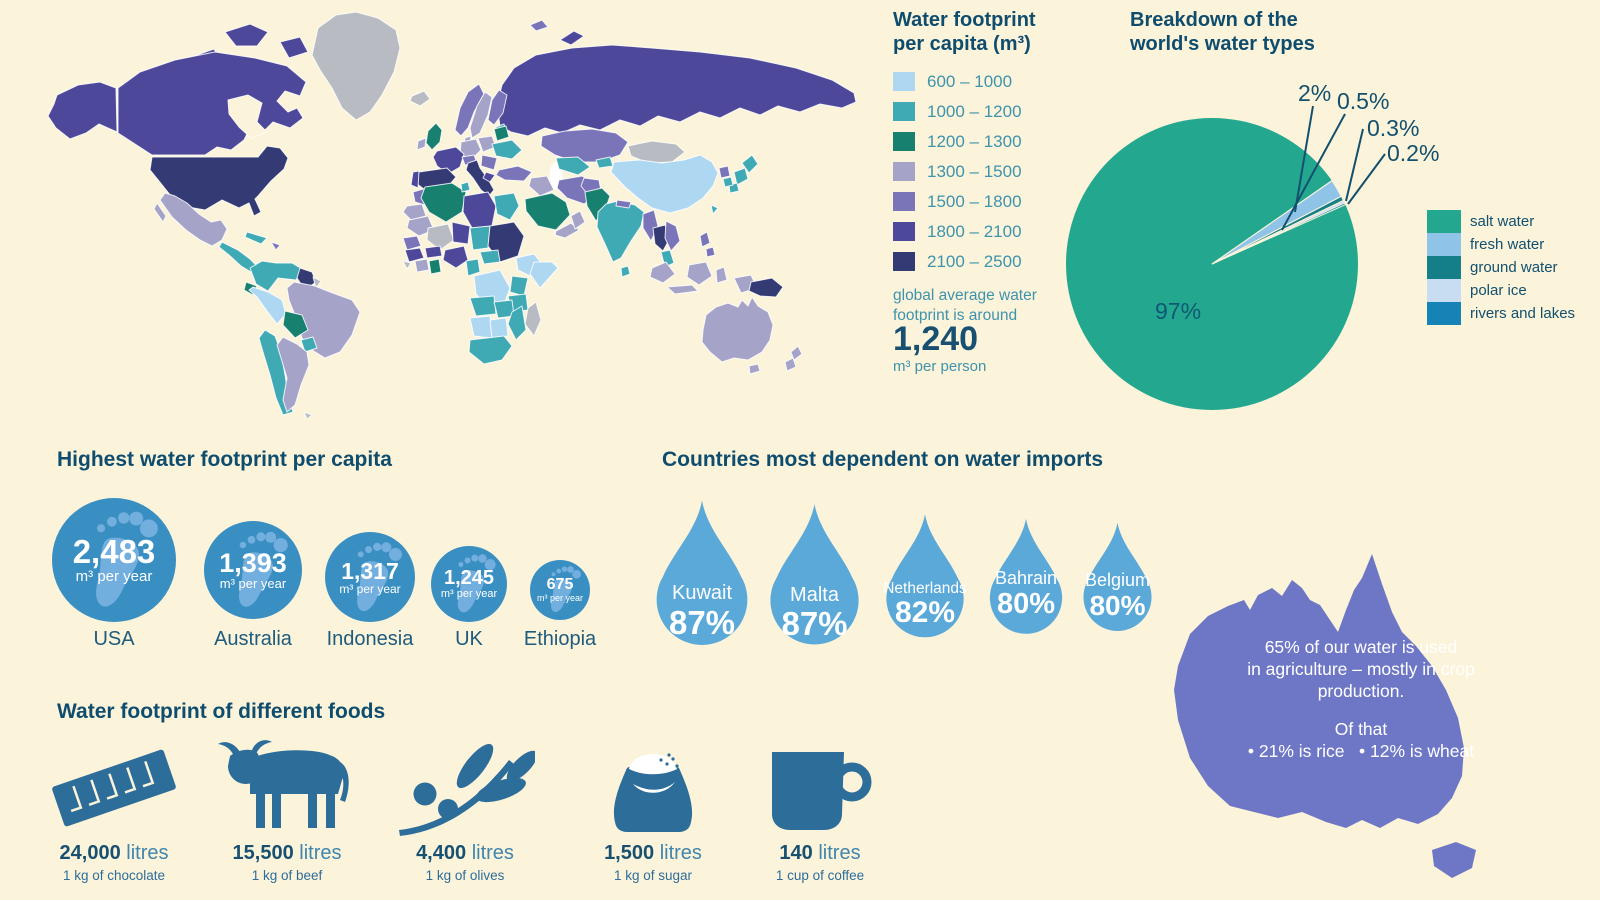 The height and width of the screenshot is (900, 1600). What do you see at coordinates (974, 111) in the screenshot?
I see `legend-range-label: 1000 – 1200` at bounding box center [974, 111].